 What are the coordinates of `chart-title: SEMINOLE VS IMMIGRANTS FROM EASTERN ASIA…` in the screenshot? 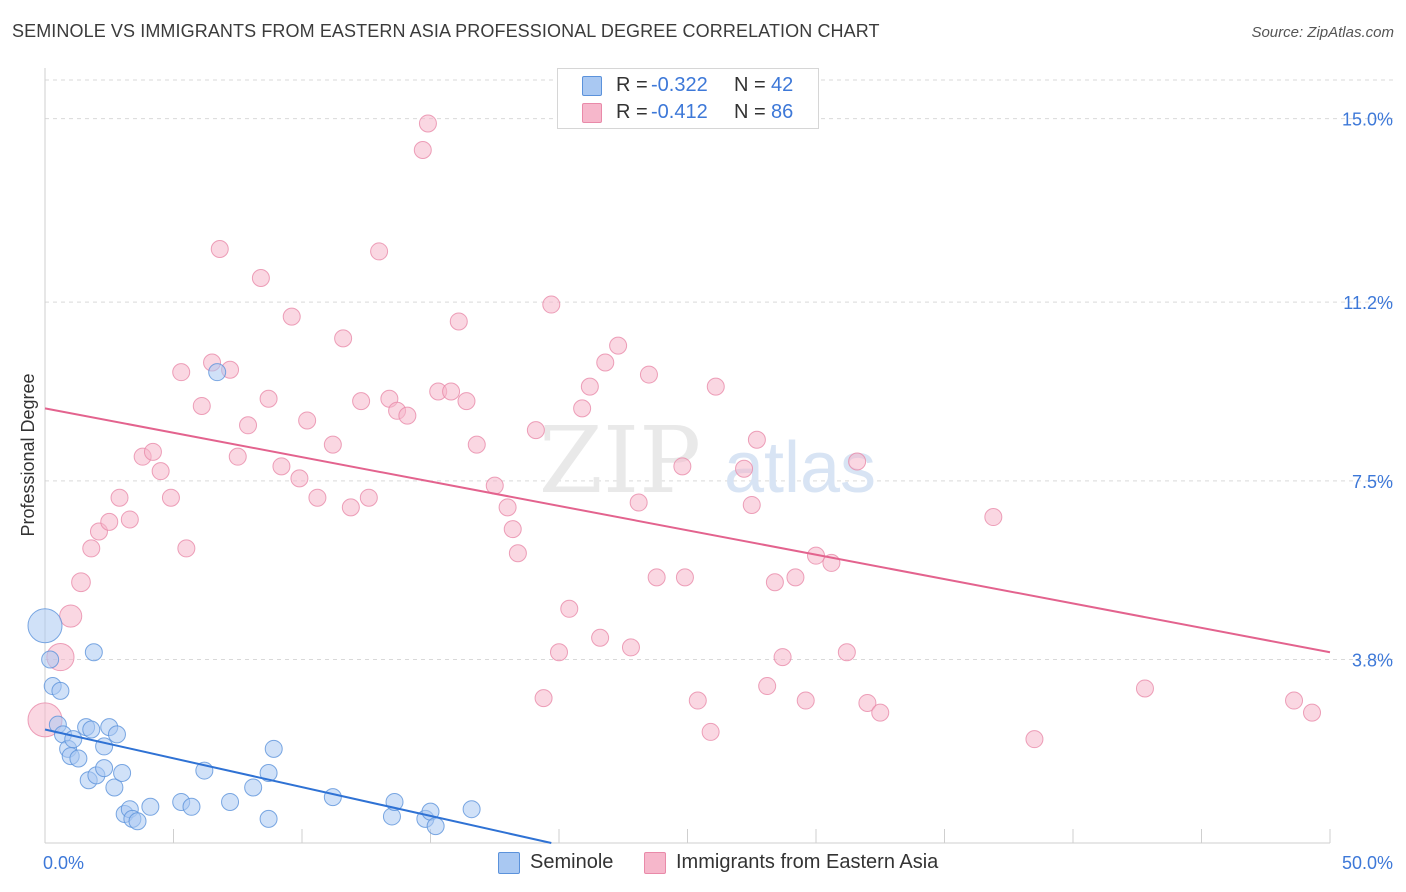 It's located at (446, 31).